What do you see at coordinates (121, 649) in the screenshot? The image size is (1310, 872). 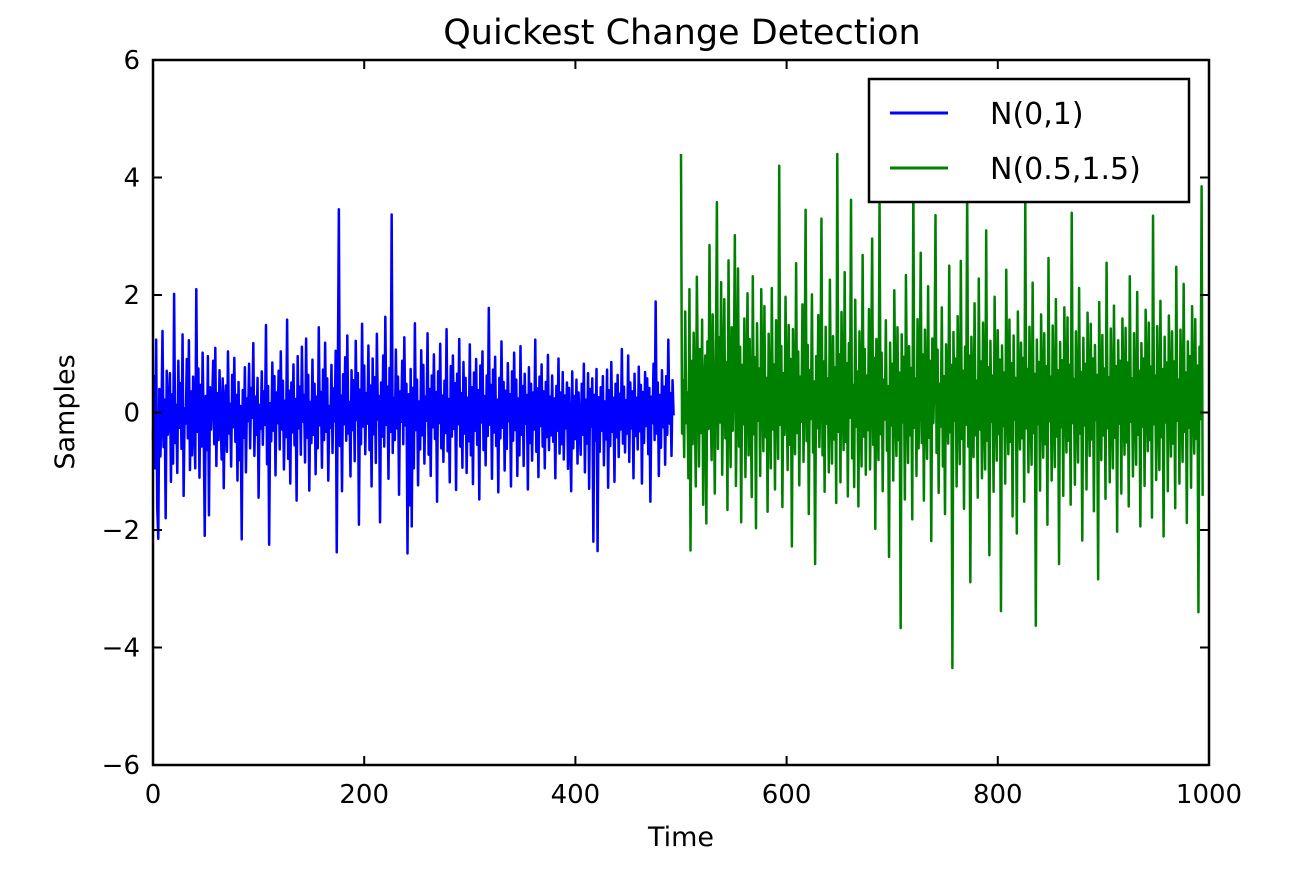 I see `y-tick-label: −4` at bounding box center [121, 649].